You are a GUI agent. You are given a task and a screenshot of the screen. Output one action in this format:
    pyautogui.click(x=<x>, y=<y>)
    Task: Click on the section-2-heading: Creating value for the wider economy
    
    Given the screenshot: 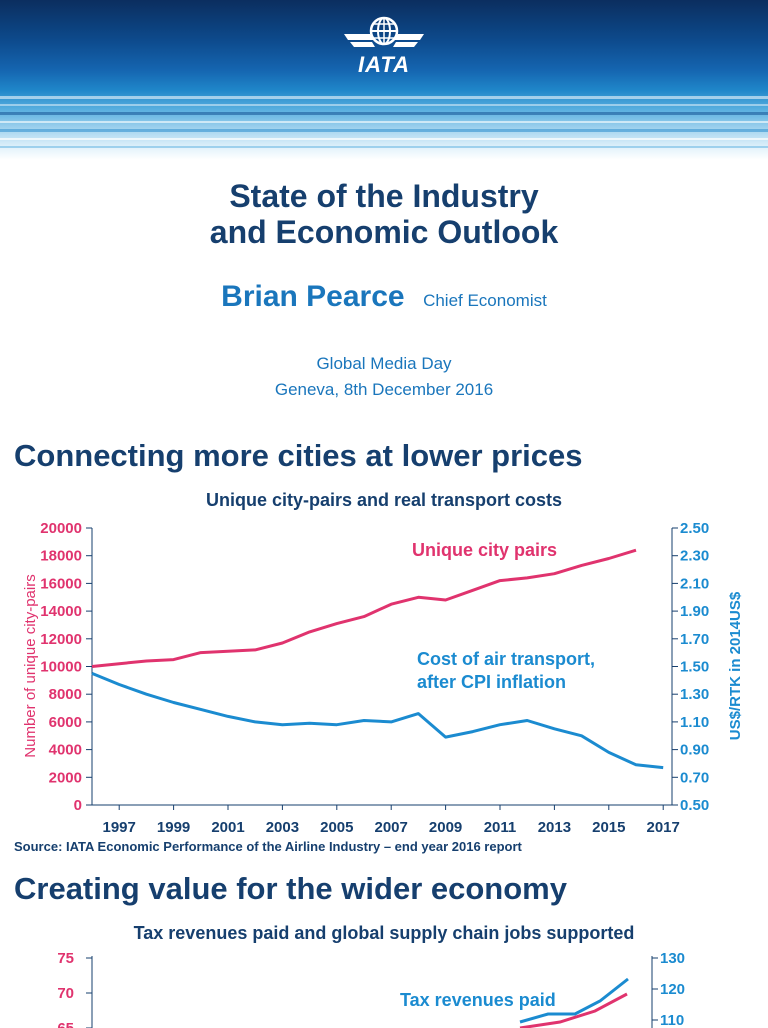 What is the action you would take?
    pyautogui.click(x=290, y=888)
    